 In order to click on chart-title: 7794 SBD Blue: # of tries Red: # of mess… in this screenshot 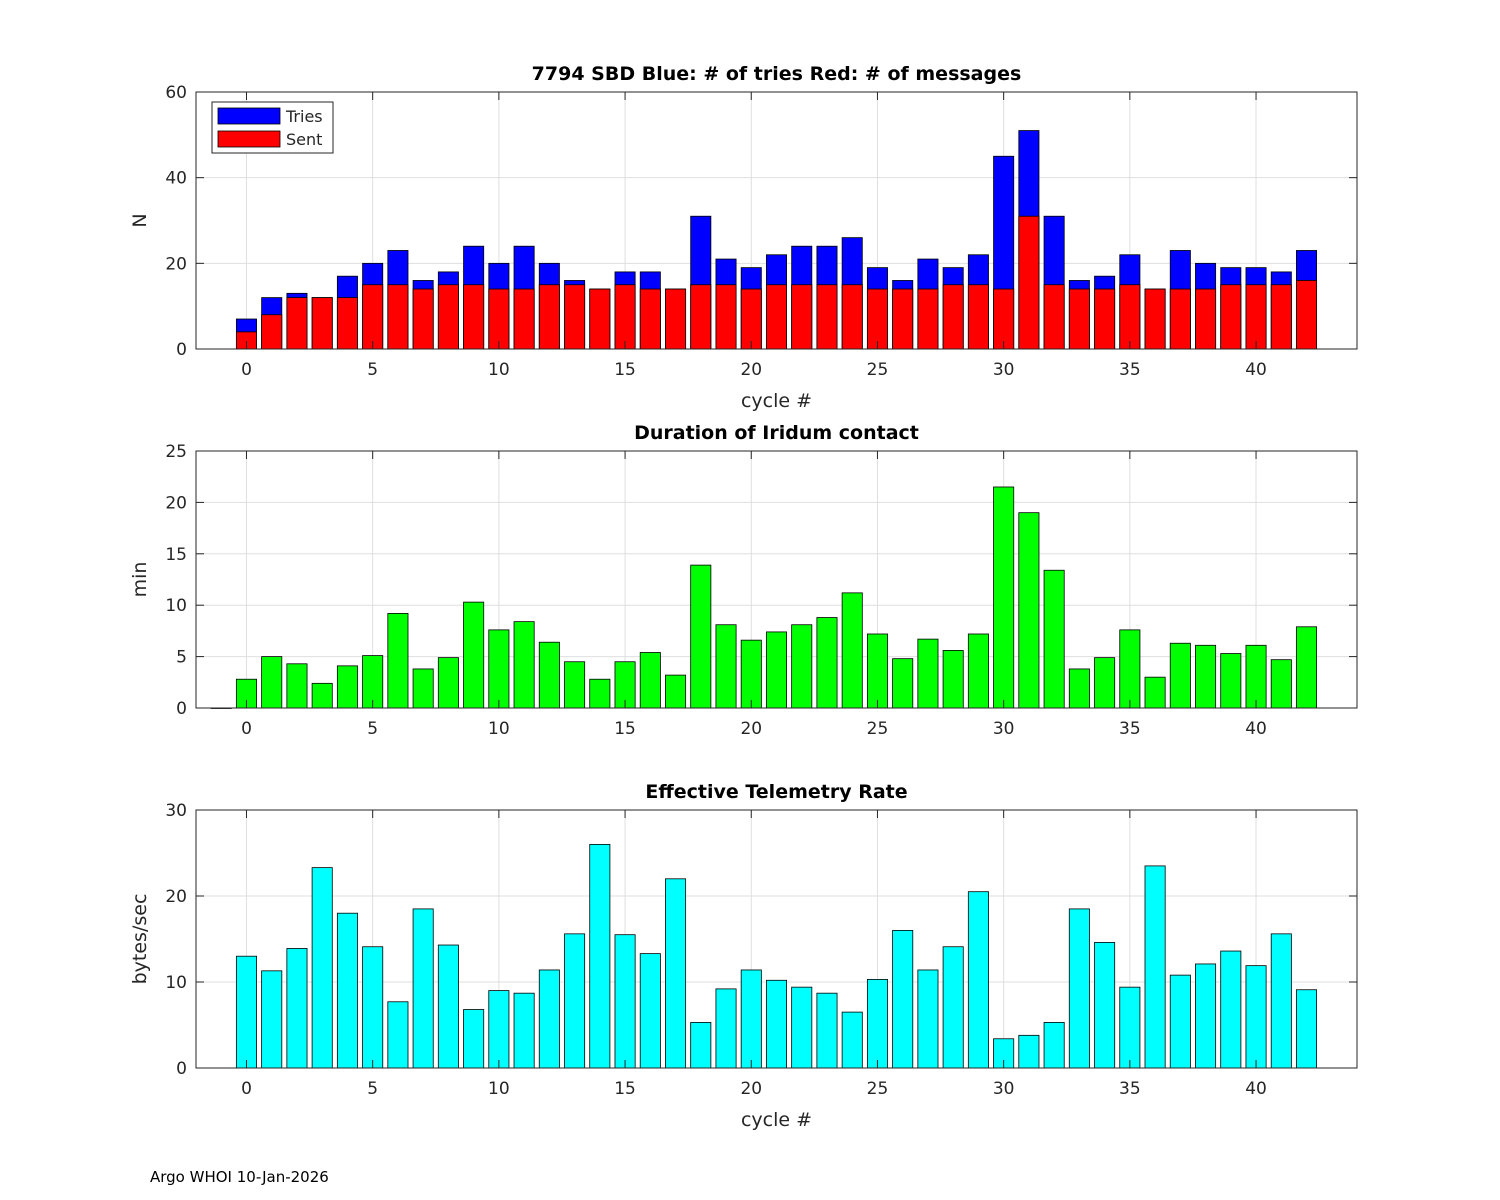, I will do `click(777, 74)`.